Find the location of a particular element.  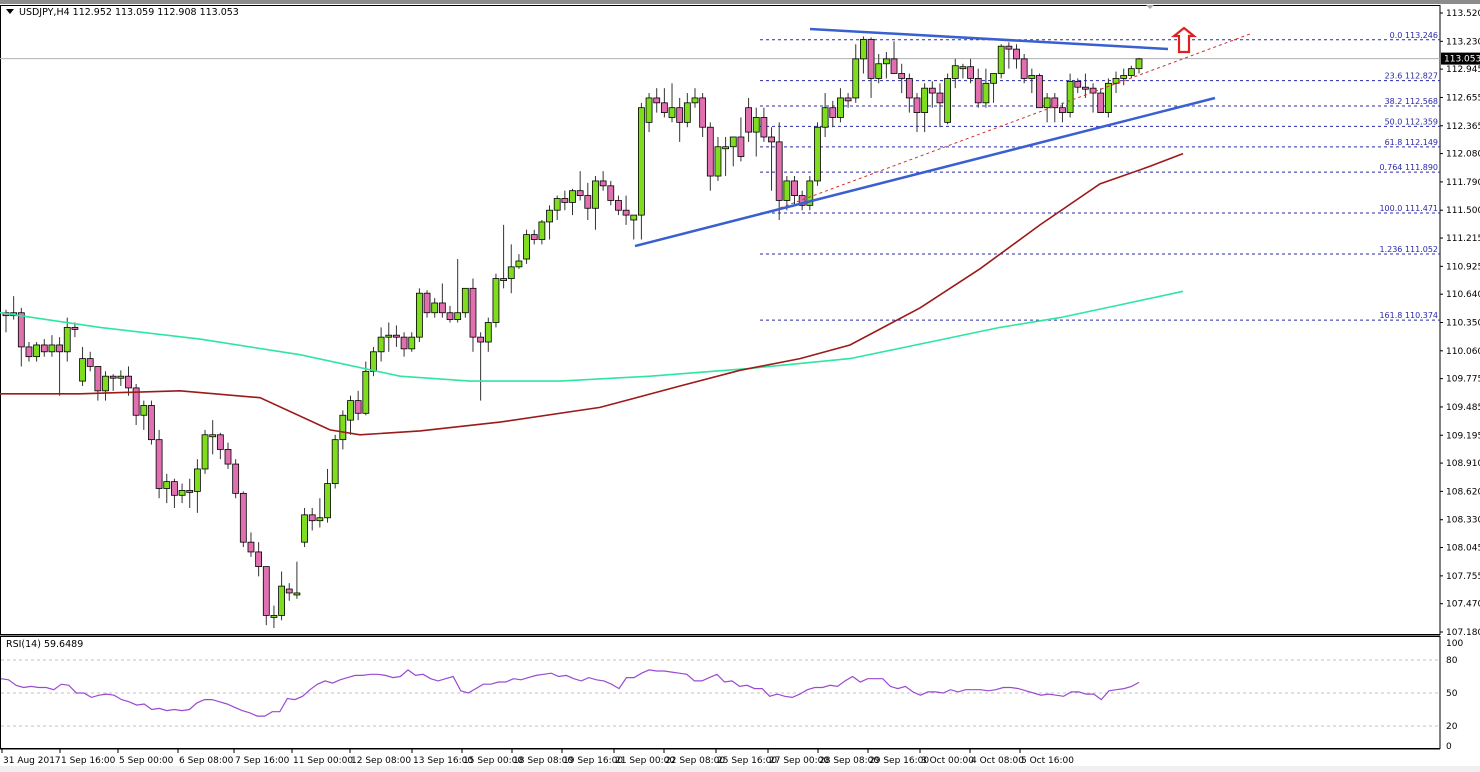

dropdown-triangle-icon is located at coordinates (10, 11).